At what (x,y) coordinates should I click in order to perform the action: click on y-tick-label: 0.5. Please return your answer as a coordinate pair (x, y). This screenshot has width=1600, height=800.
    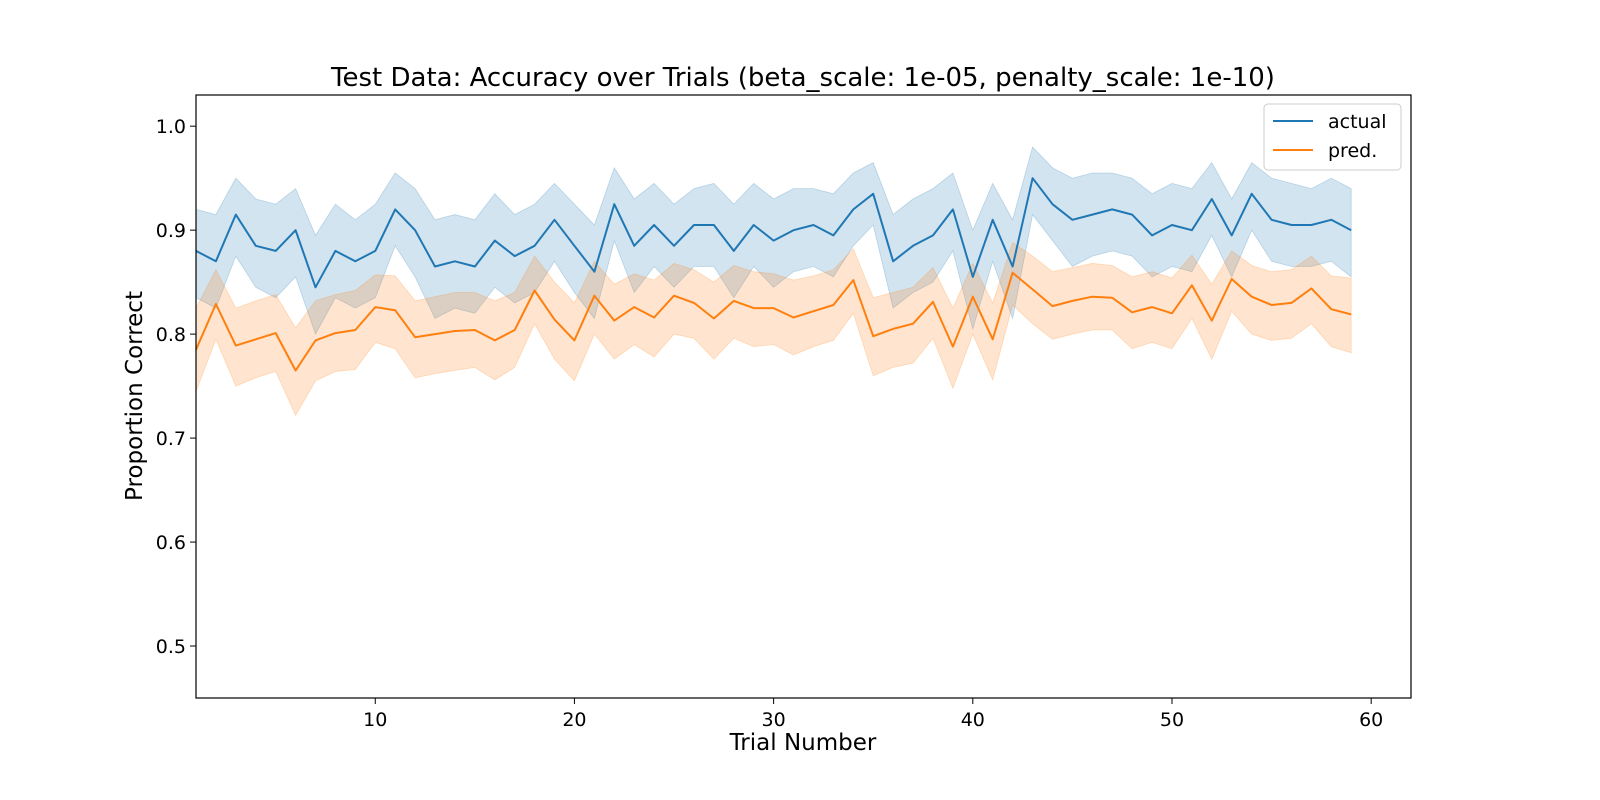
    Looking at the image, I should click on (171, 647).